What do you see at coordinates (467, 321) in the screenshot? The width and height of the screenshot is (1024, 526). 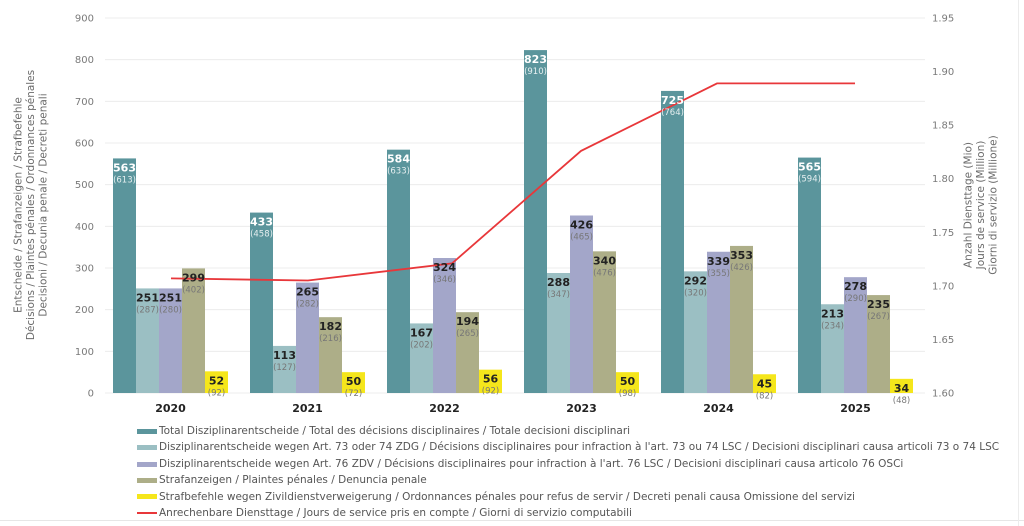 I see `value-label: 194` at bounding box center [467, 321].